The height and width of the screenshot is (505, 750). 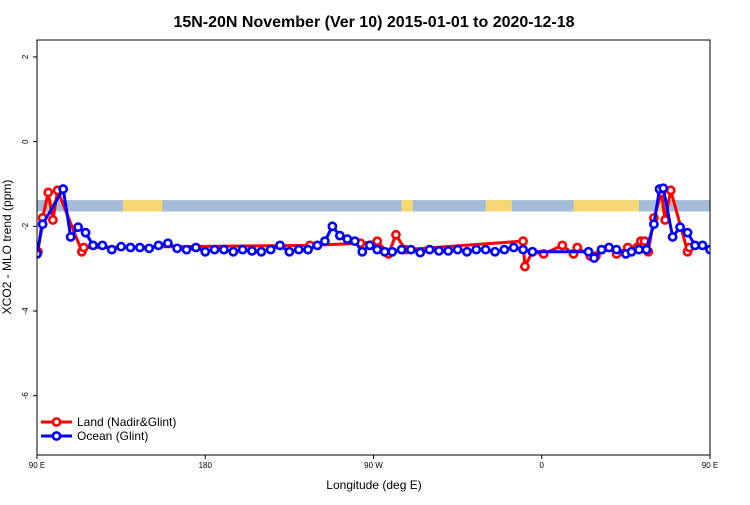 What do you see at coordinates (112, 436) in the screenshot?
I see `legend-label: Ocean (Glint)` at bounding box center [112, 436].